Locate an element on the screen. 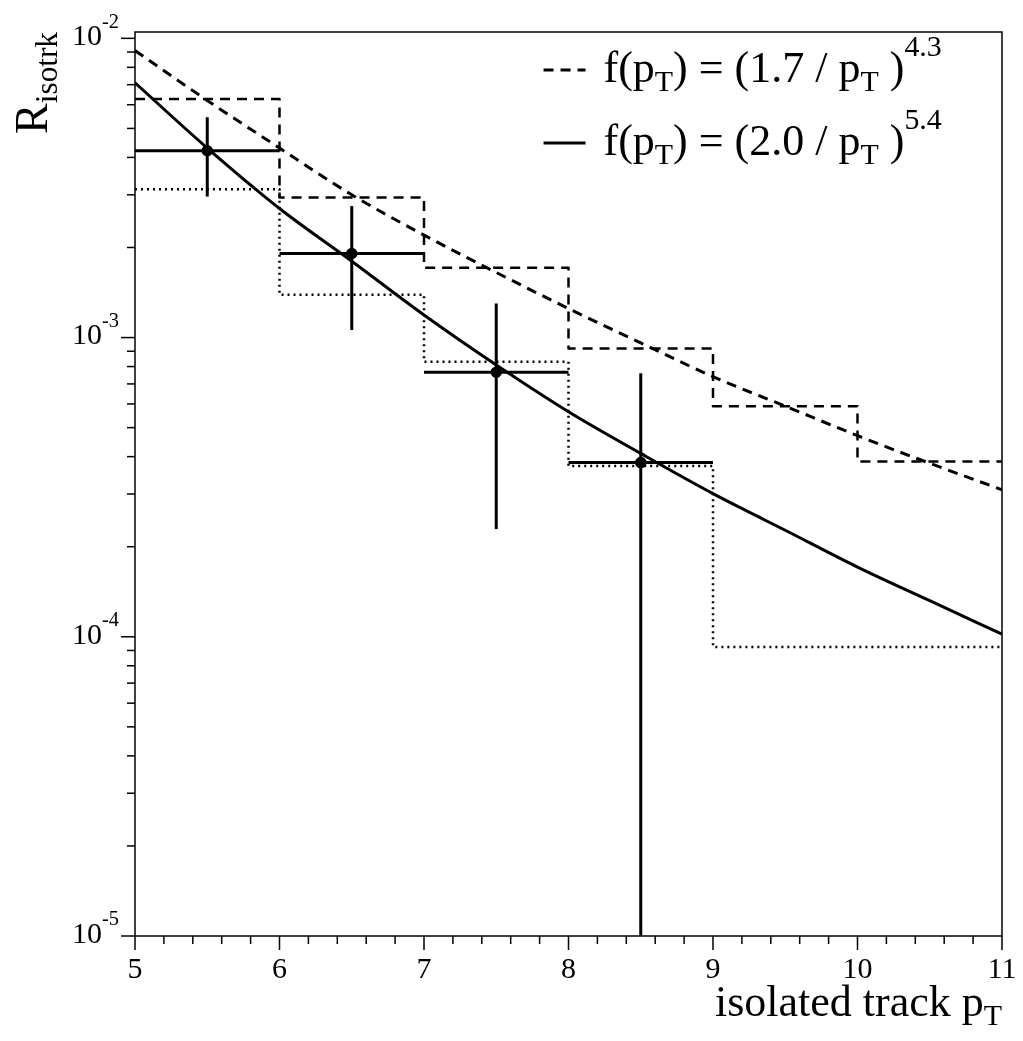 This screenshot has height=1041, width=1023. x-tick-label: 5 is located at coordinates (135, 967).